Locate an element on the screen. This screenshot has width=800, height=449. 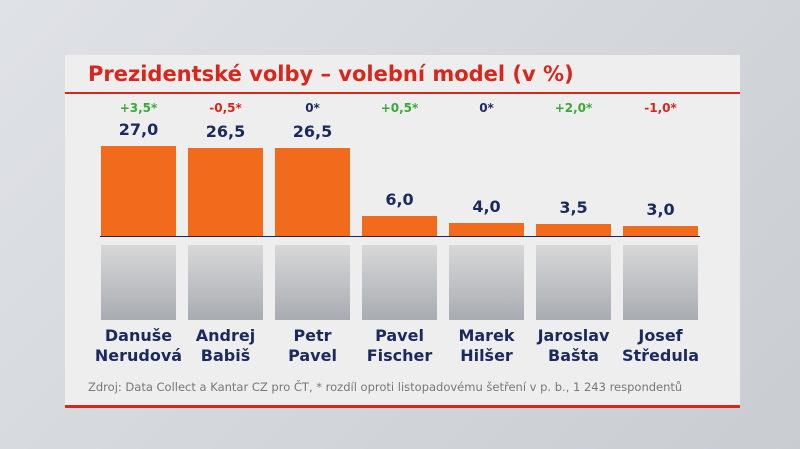
change-label: +0,5* is located at coordinates (399, 108).